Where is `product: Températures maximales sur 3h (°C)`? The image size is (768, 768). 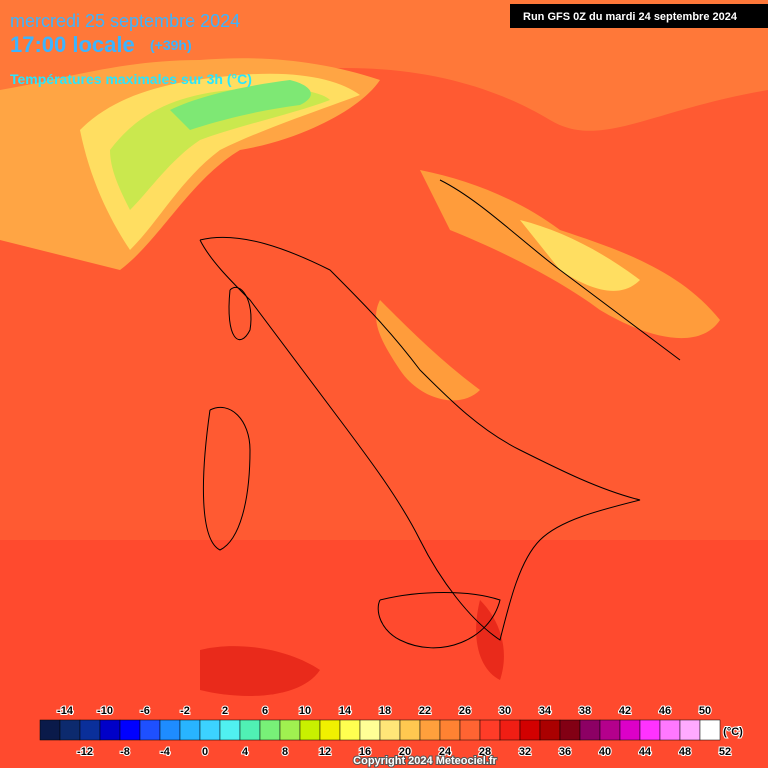
product: Températures maximales sur 3h (°C) is located at coordinates (131, 79).